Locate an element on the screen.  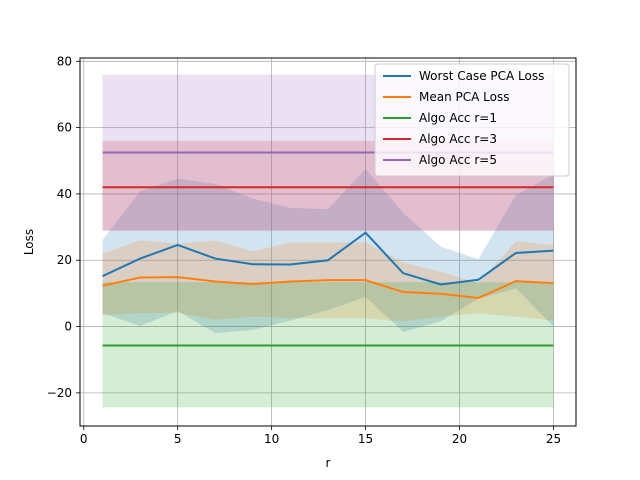
y-tick-label: 0 is located at coordinates (68, 327).